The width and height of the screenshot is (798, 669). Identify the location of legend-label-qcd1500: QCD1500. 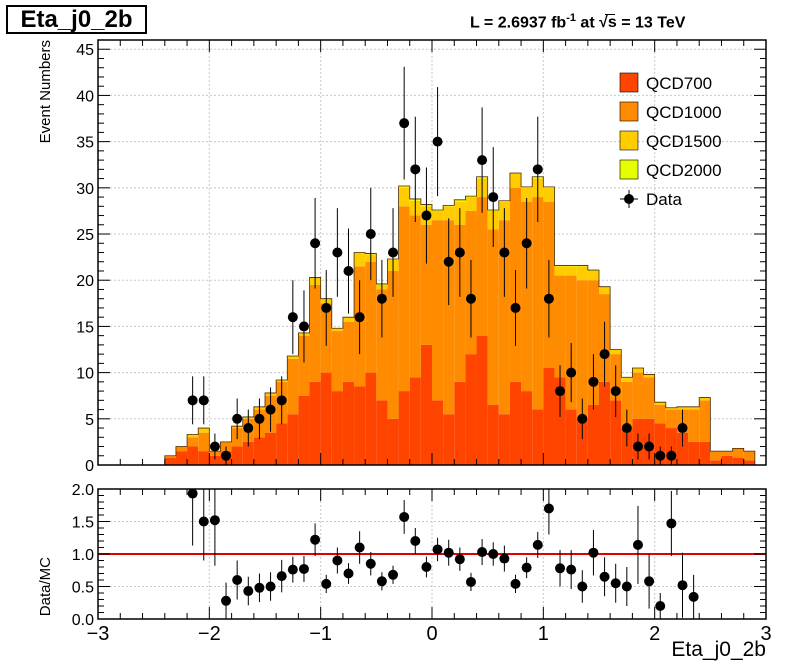
(684, 141).